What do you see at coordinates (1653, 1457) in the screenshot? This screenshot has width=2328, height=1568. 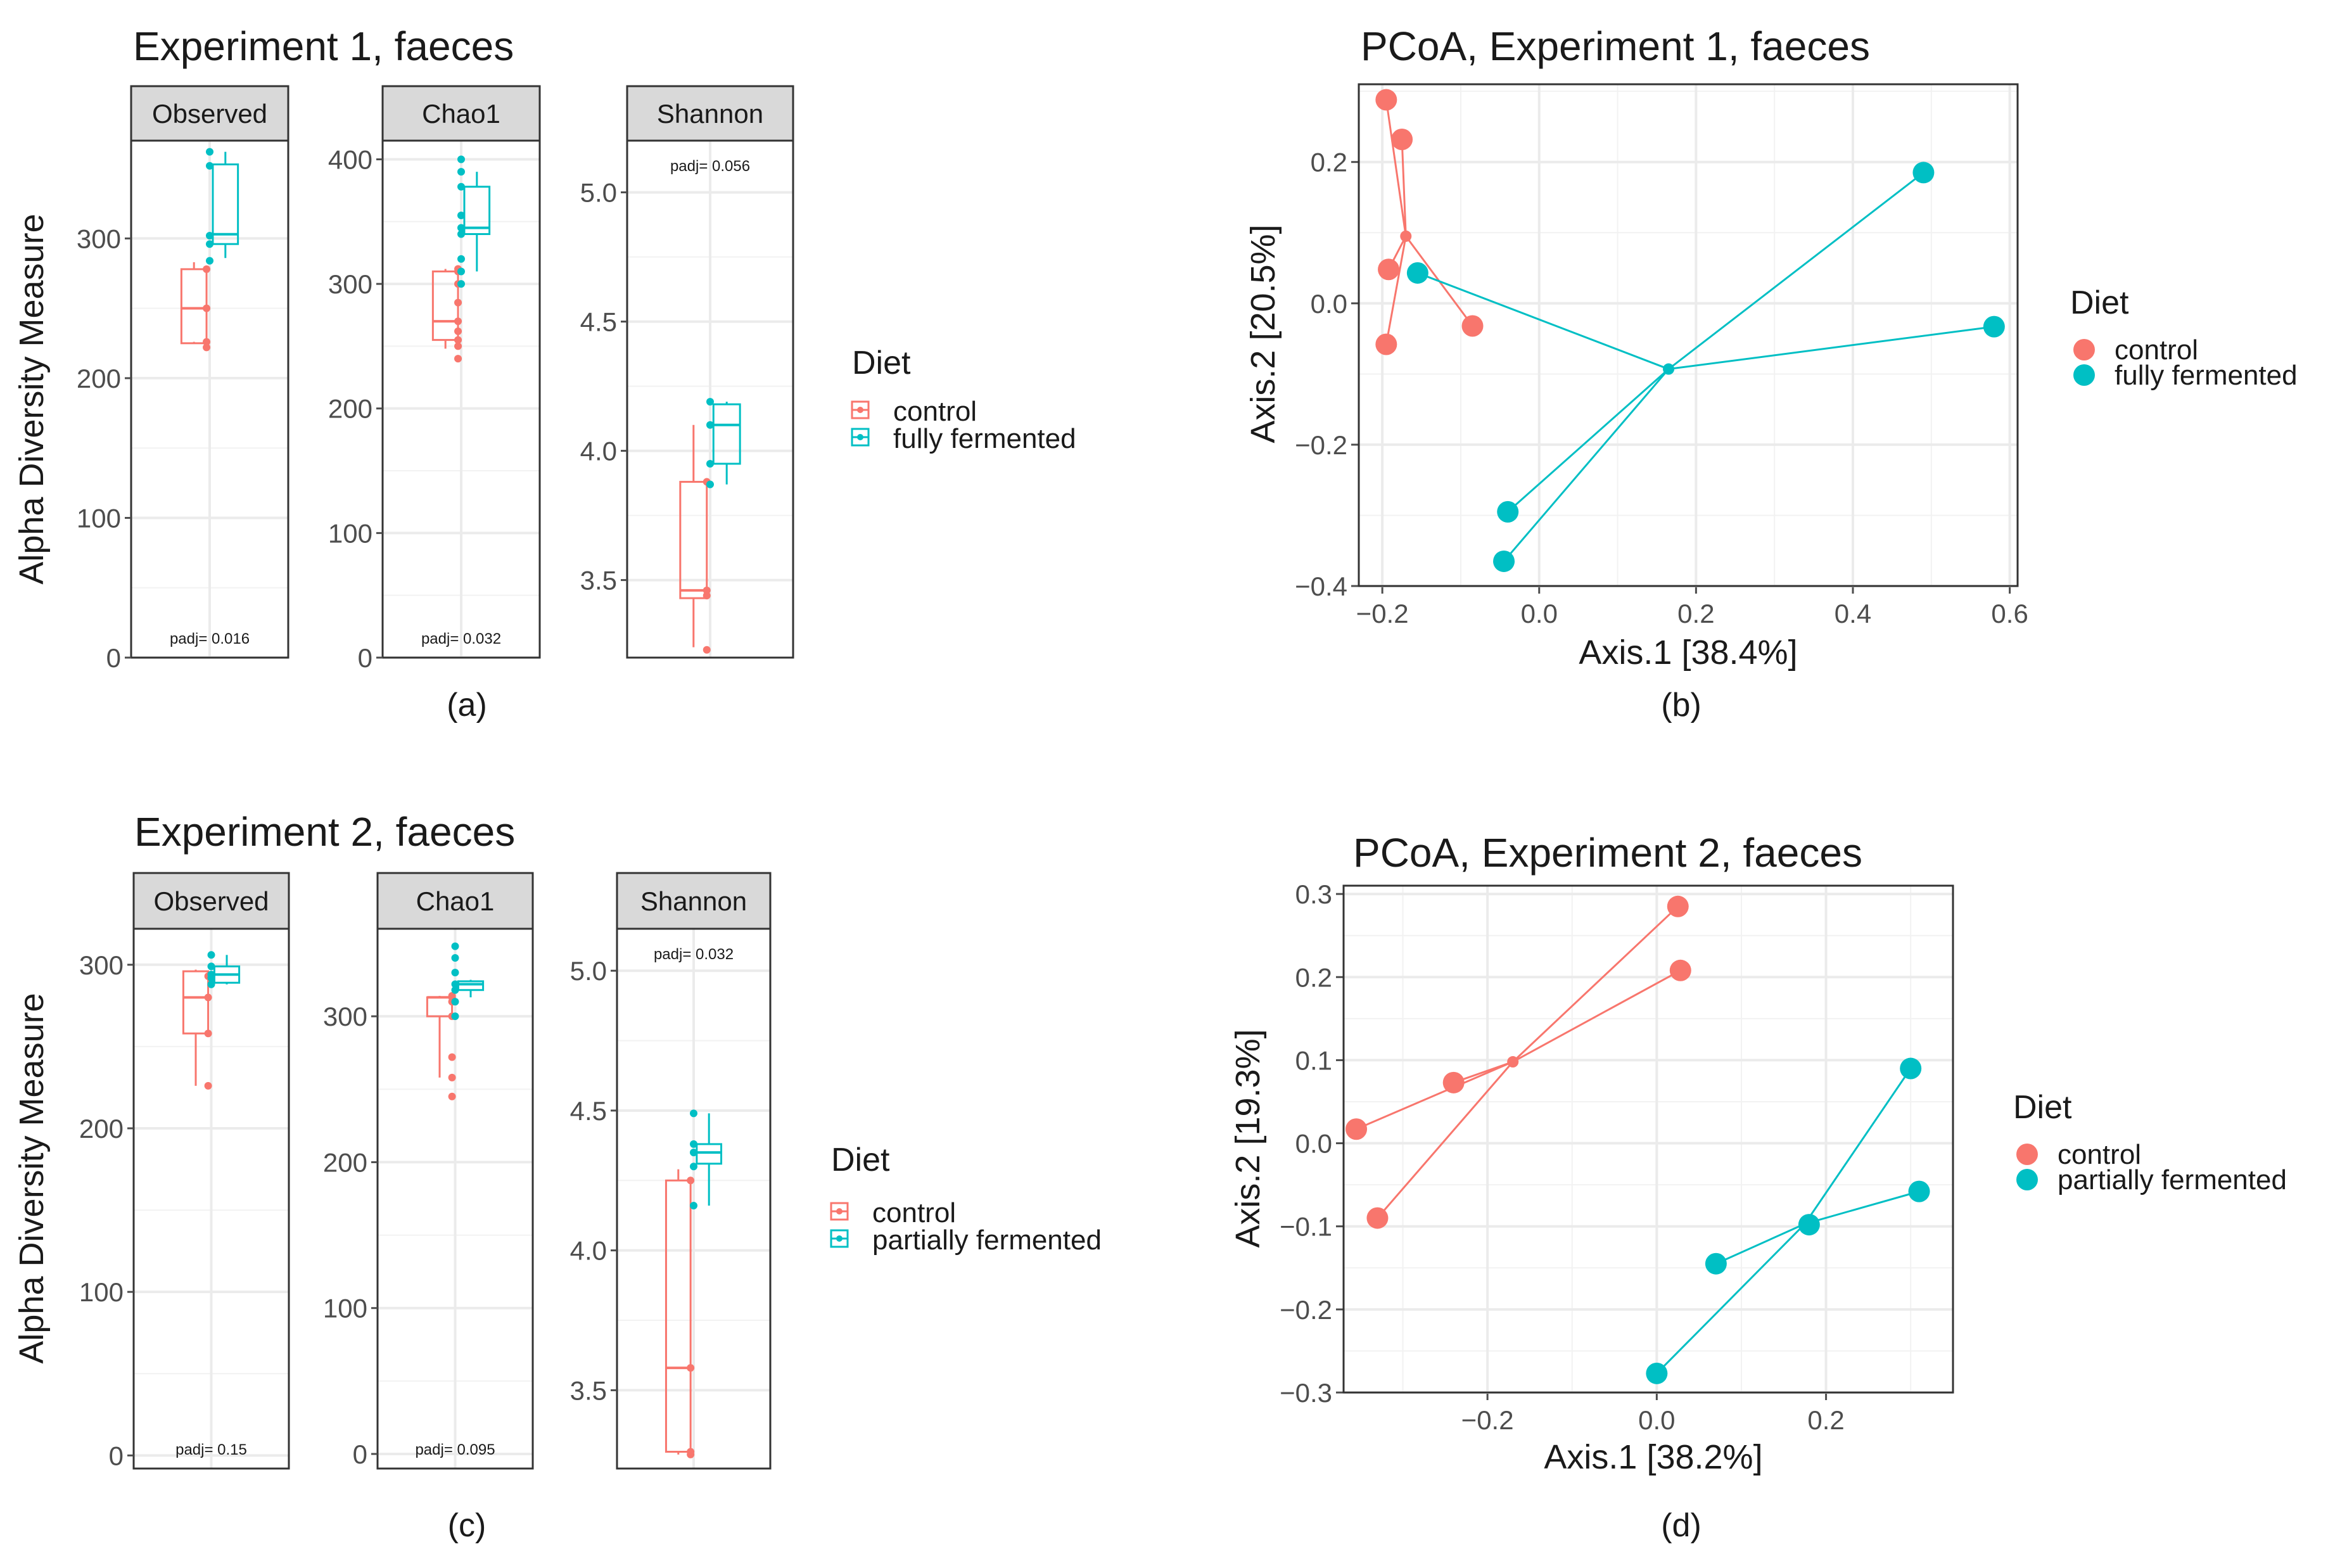 I see `x-axis-label: Axis.1 [38.2%]` at bounding box center [1653, 1457].